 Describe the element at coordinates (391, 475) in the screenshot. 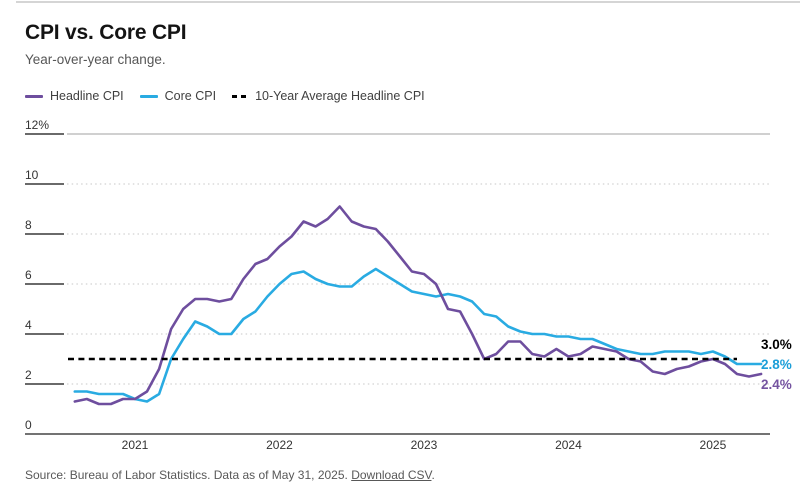

I see `download-csv-link: Download CSV` at that location.